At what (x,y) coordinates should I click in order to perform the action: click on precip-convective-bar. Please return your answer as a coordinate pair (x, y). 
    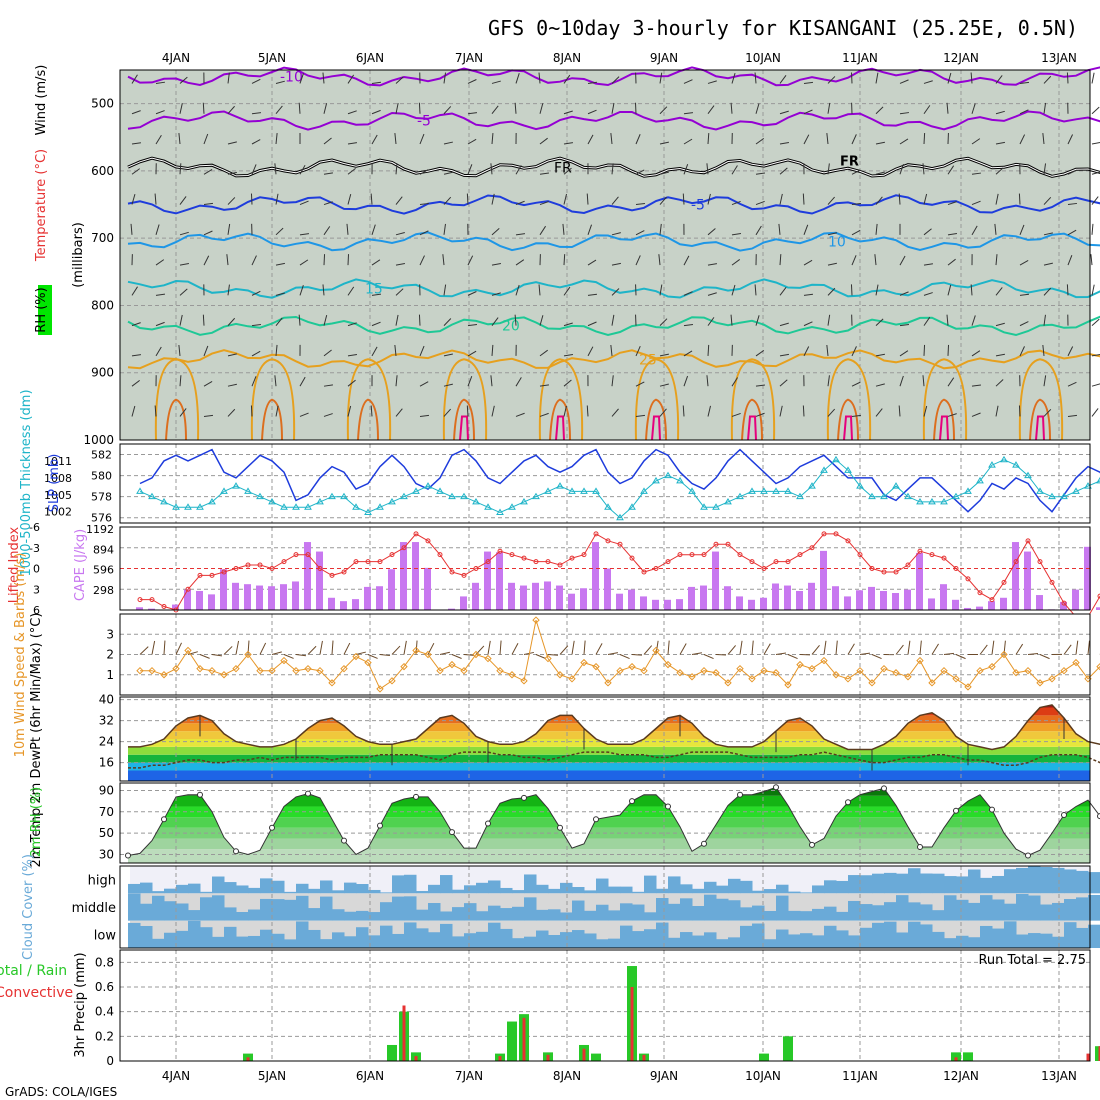
    Looking at the image, I should click on (500, 1058).